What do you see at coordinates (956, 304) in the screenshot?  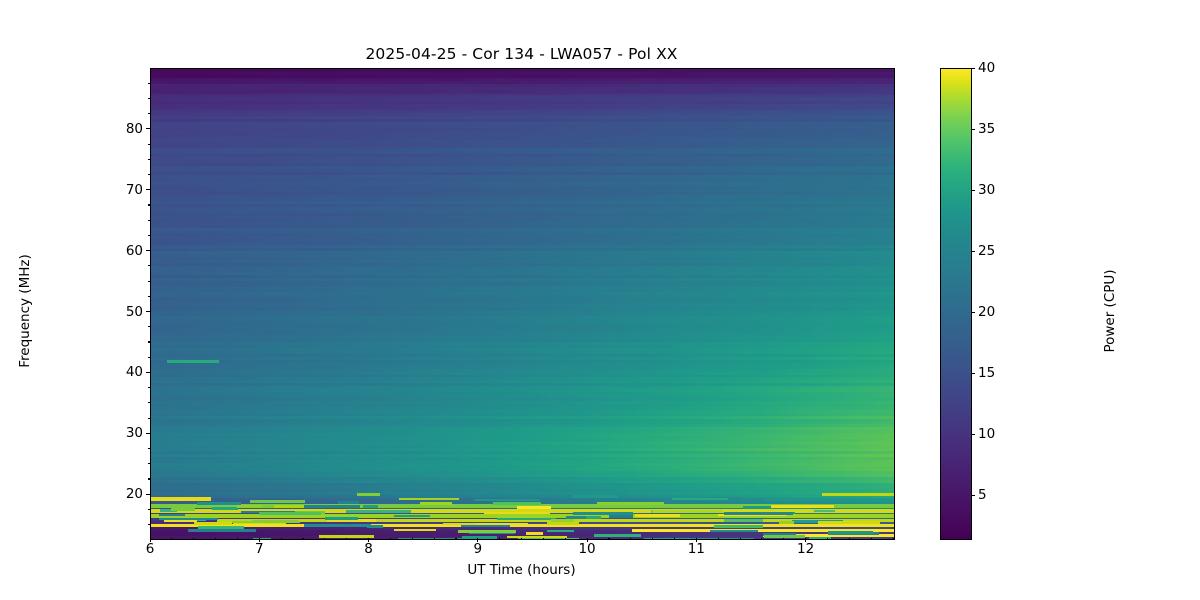 I see `colorbar` at bounding box center [956, 304].